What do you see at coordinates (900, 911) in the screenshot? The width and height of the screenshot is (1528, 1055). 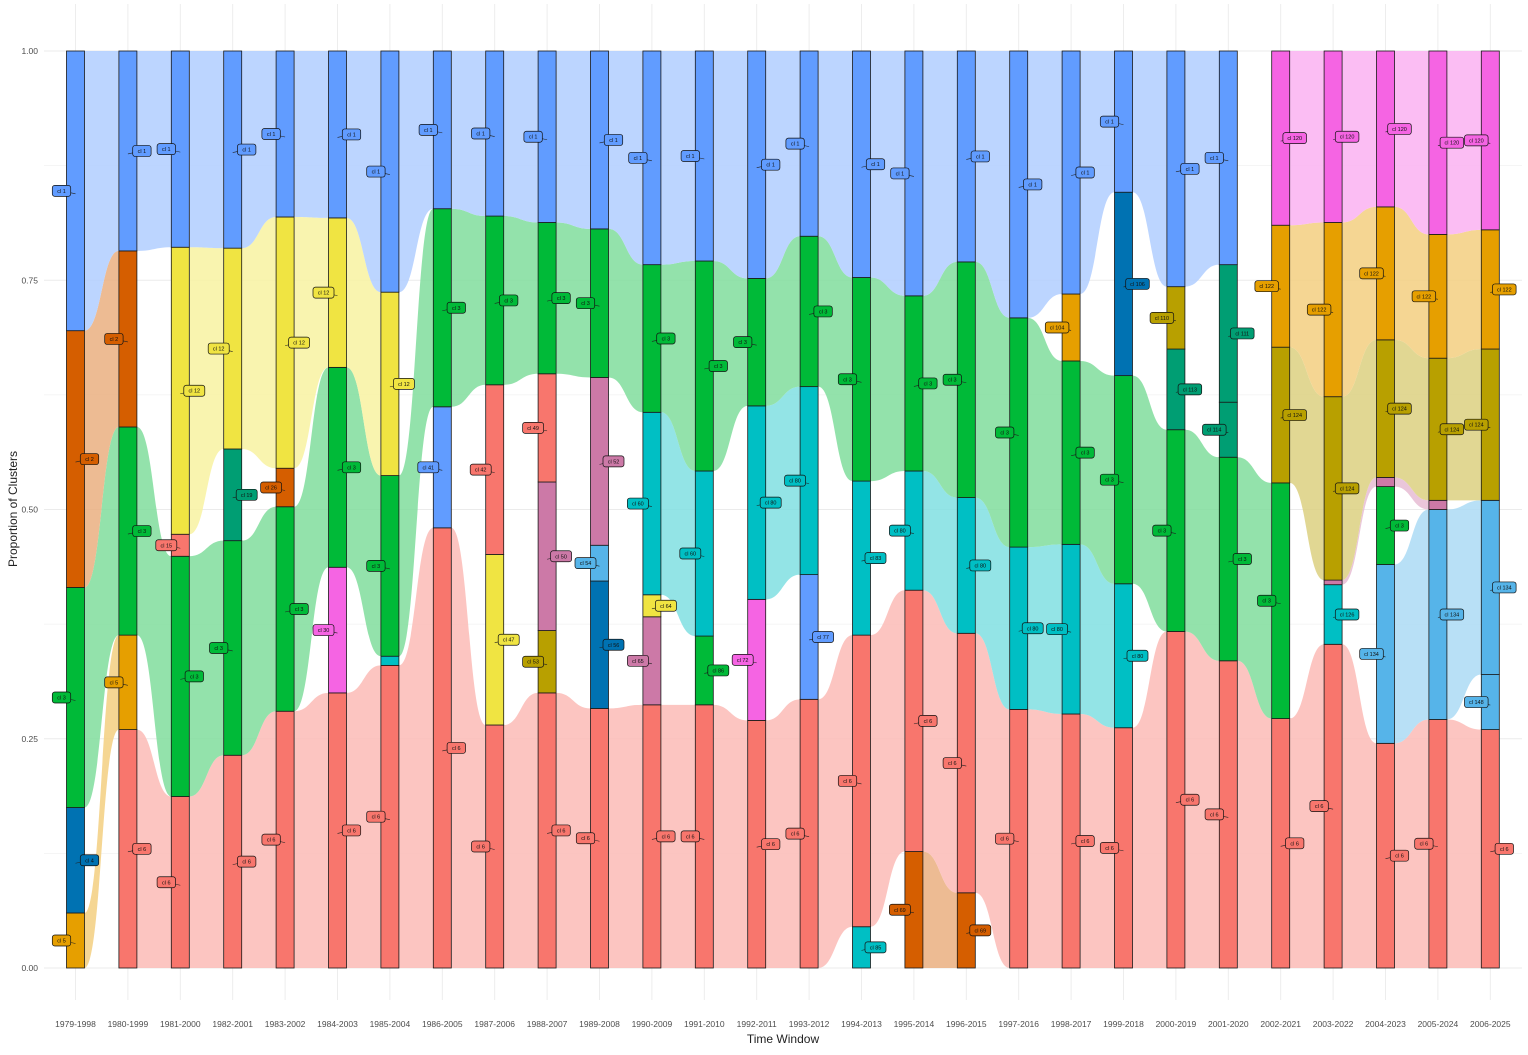 I see `stratum-label: cl 69` at bounding box center [900, 911].